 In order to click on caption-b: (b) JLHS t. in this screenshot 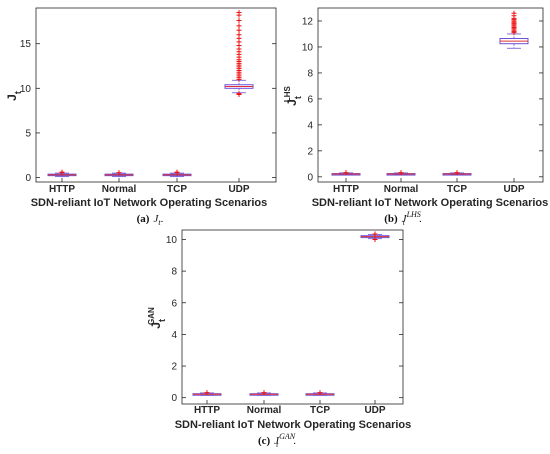, I will do `click(403, 218)`.